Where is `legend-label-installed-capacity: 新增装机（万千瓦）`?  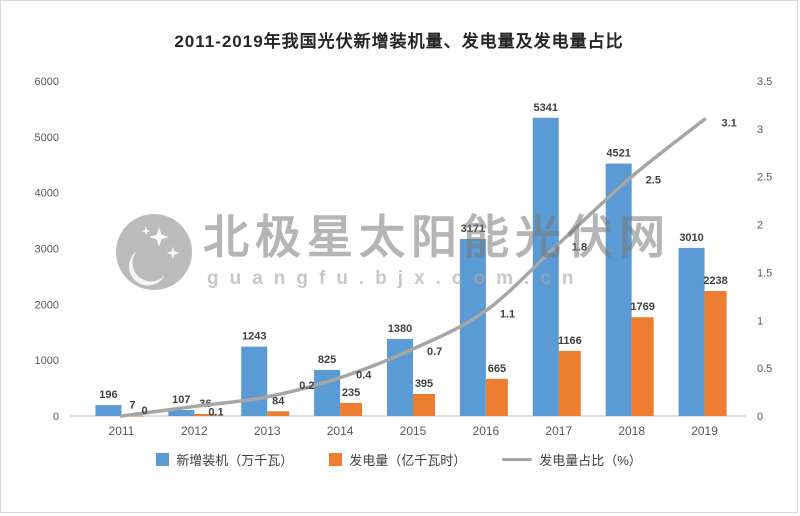
legend-label-installed-capacity: 新增装机（万千瓦） is located at coordinates (235, 460).